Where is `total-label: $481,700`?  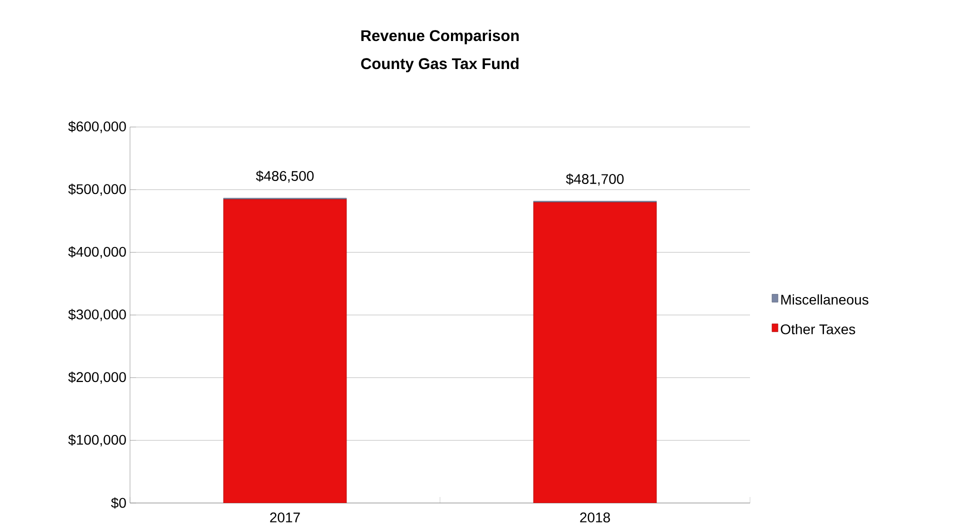
total-label: $481,700 is located at coordinates (595, 180).